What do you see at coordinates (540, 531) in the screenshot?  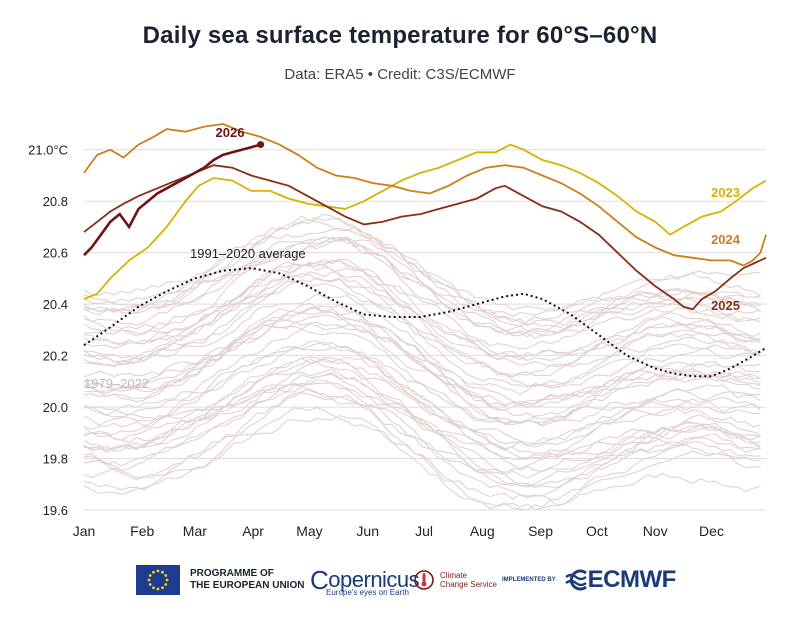 I see `x-tick-label: Sep` at bounding box center [540, 531].